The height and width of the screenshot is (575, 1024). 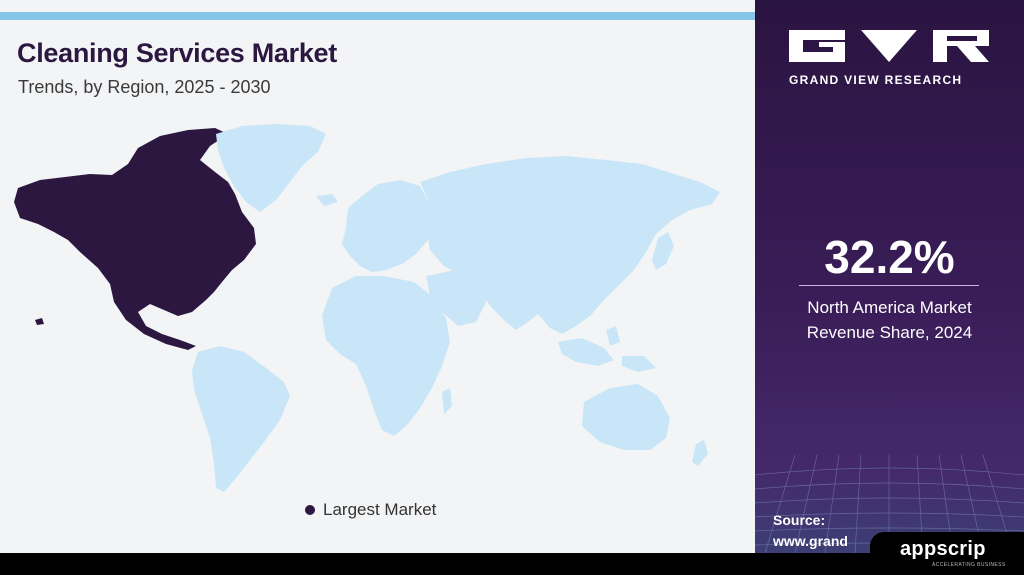 I want to click on region-new-zealand, so click(x=700, y=453).